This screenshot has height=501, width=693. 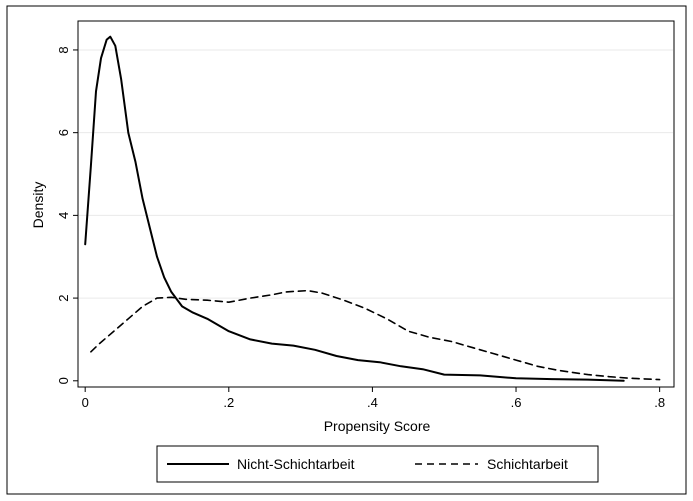 I want to click on y-tick-label: 4, so click(x=63, y=215).